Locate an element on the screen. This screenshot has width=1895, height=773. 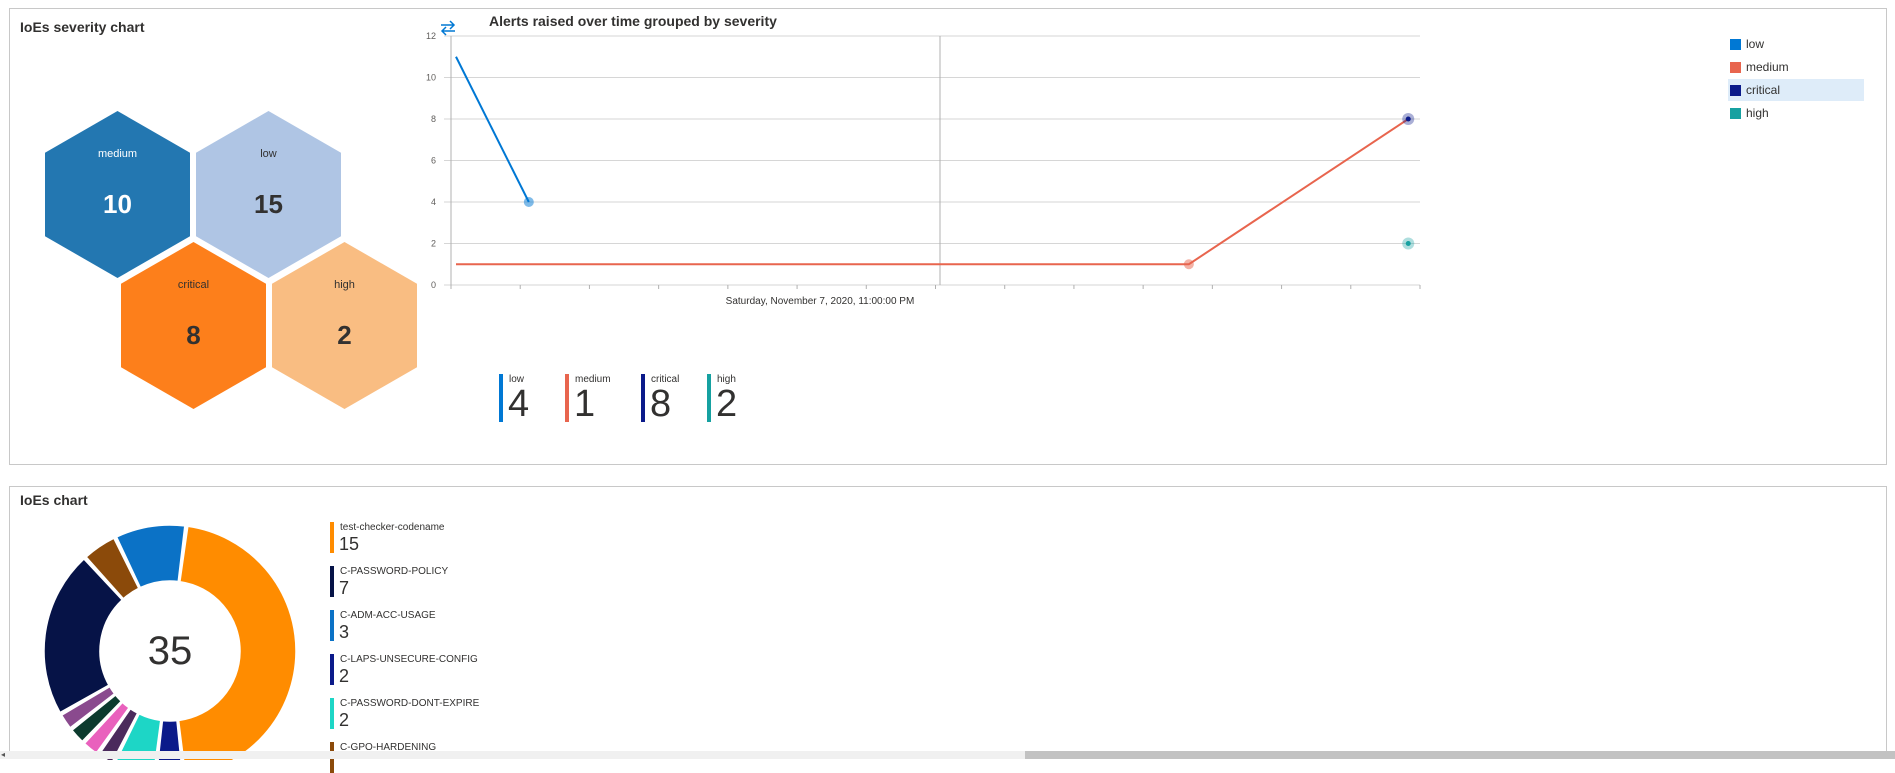
stat-bar-critical is located at coordinates (643, 398).